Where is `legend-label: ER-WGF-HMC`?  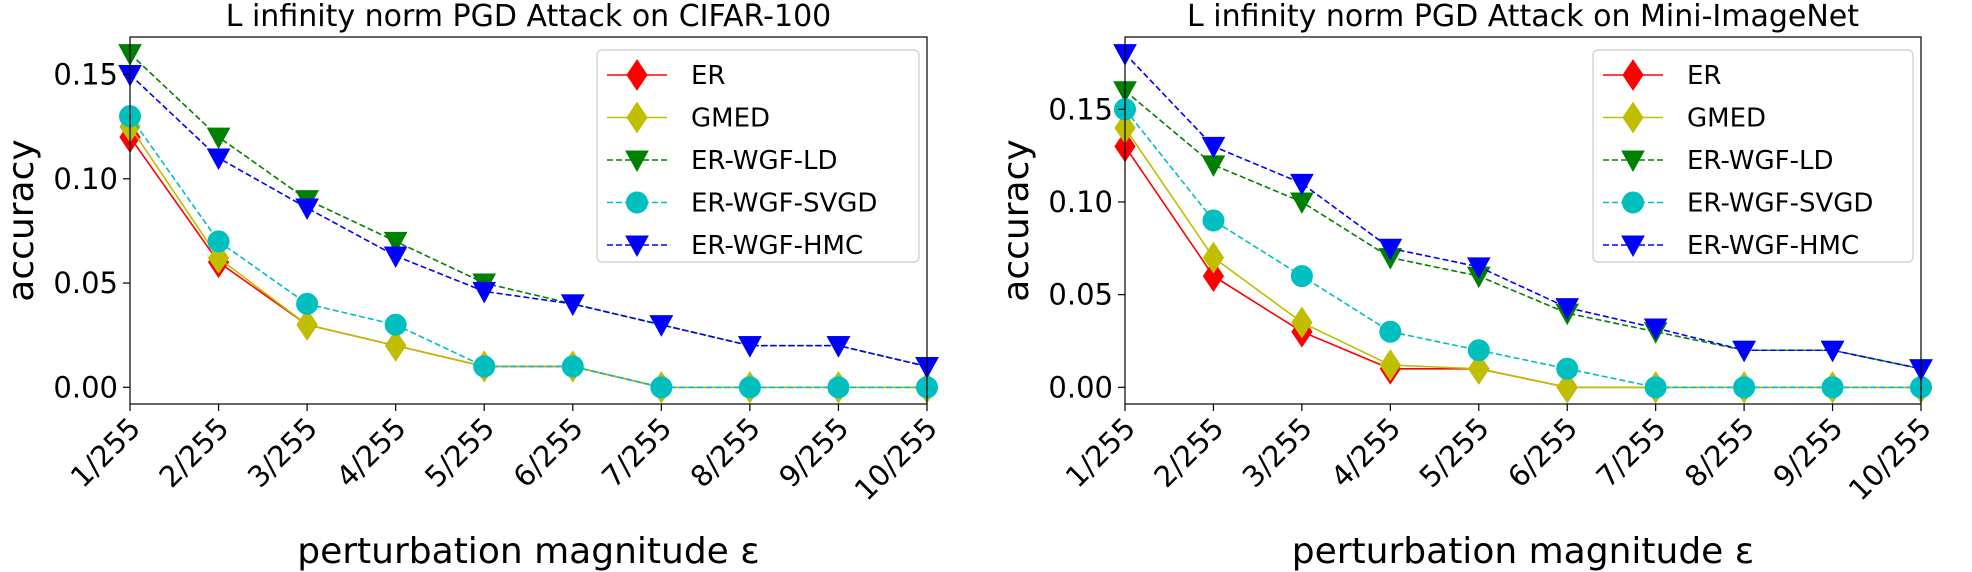 legend-label: ER-WGF-HMC is located at coordinates (777, 246).